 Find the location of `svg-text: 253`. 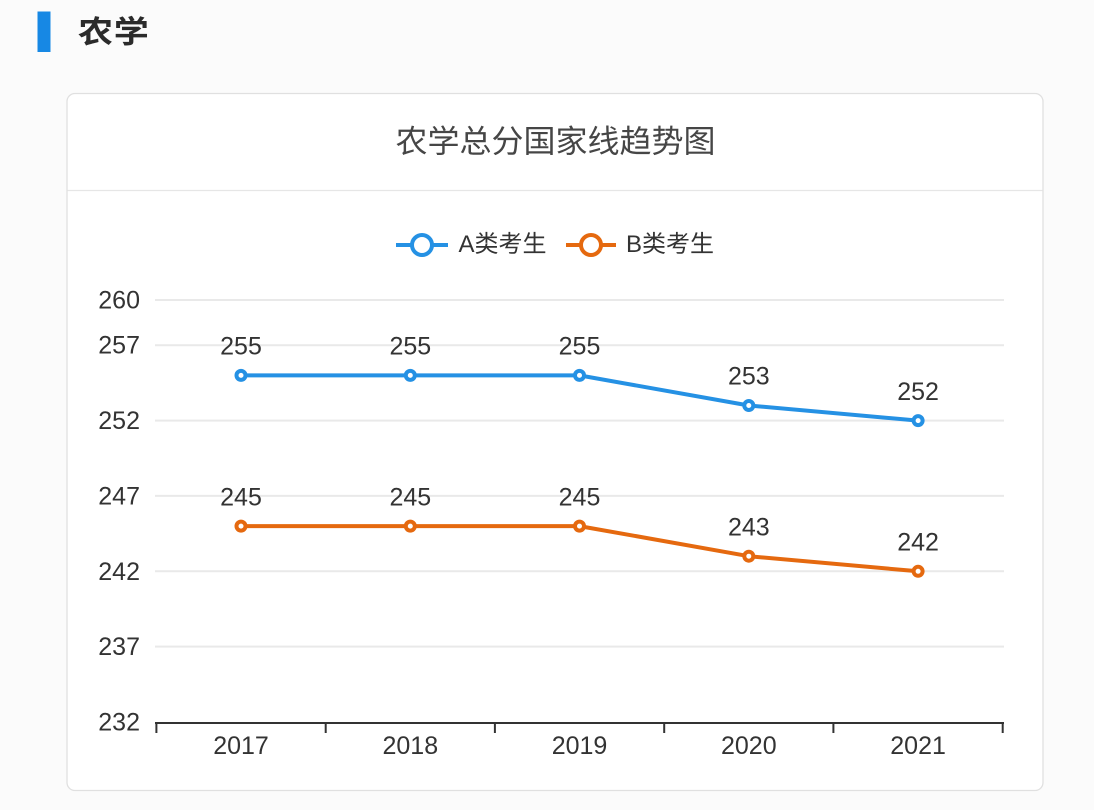

svg-text: 253 is located at coordinates (749, 377).